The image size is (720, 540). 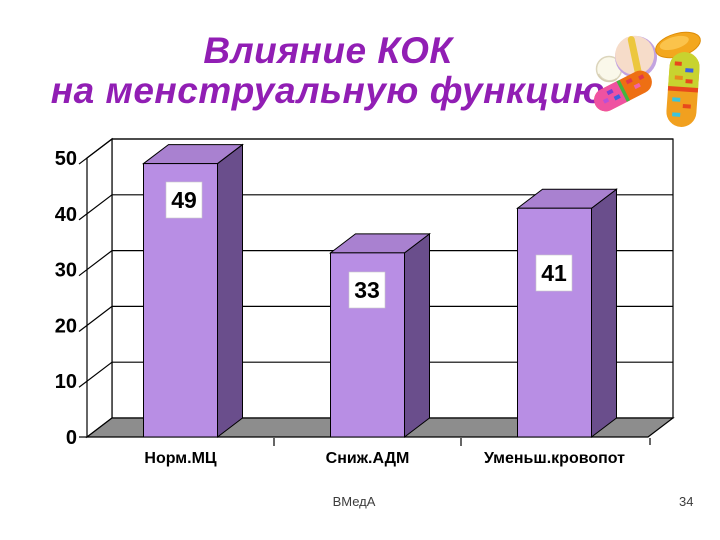 What do you see at coordinates (66, 215) in the screenshot?
I see `y-axis-label-40: 40` at bounding box center [66, 215].